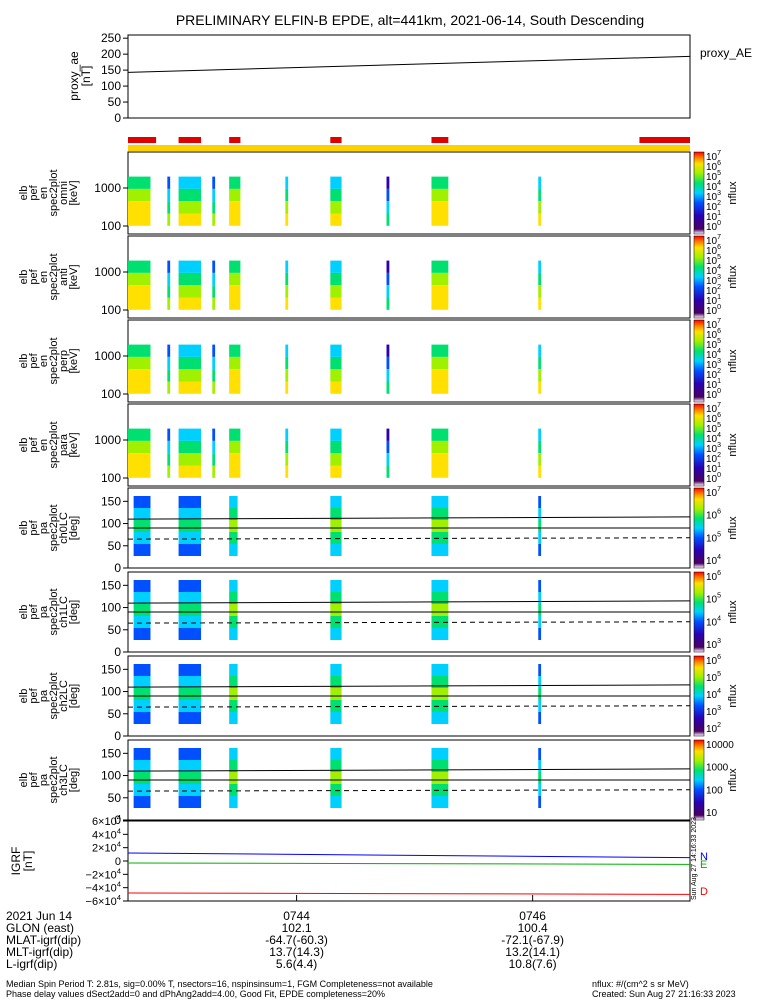 Image resolution: width=775 pixels, height=1000 pixels. Describe the element at coordinates (699, 277) in the screenshot. I see `energy-spectrogram-1-colorbar` at that location.